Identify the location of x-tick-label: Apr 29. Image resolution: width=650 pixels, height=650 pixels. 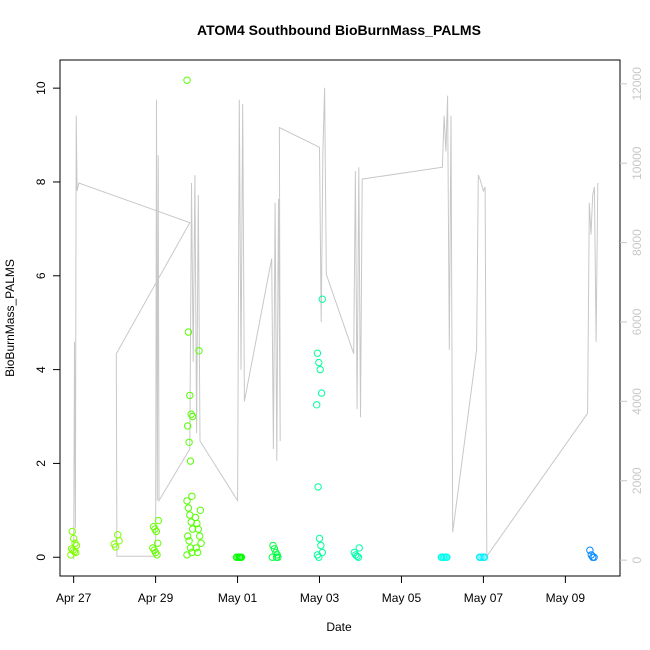
(156, 598).